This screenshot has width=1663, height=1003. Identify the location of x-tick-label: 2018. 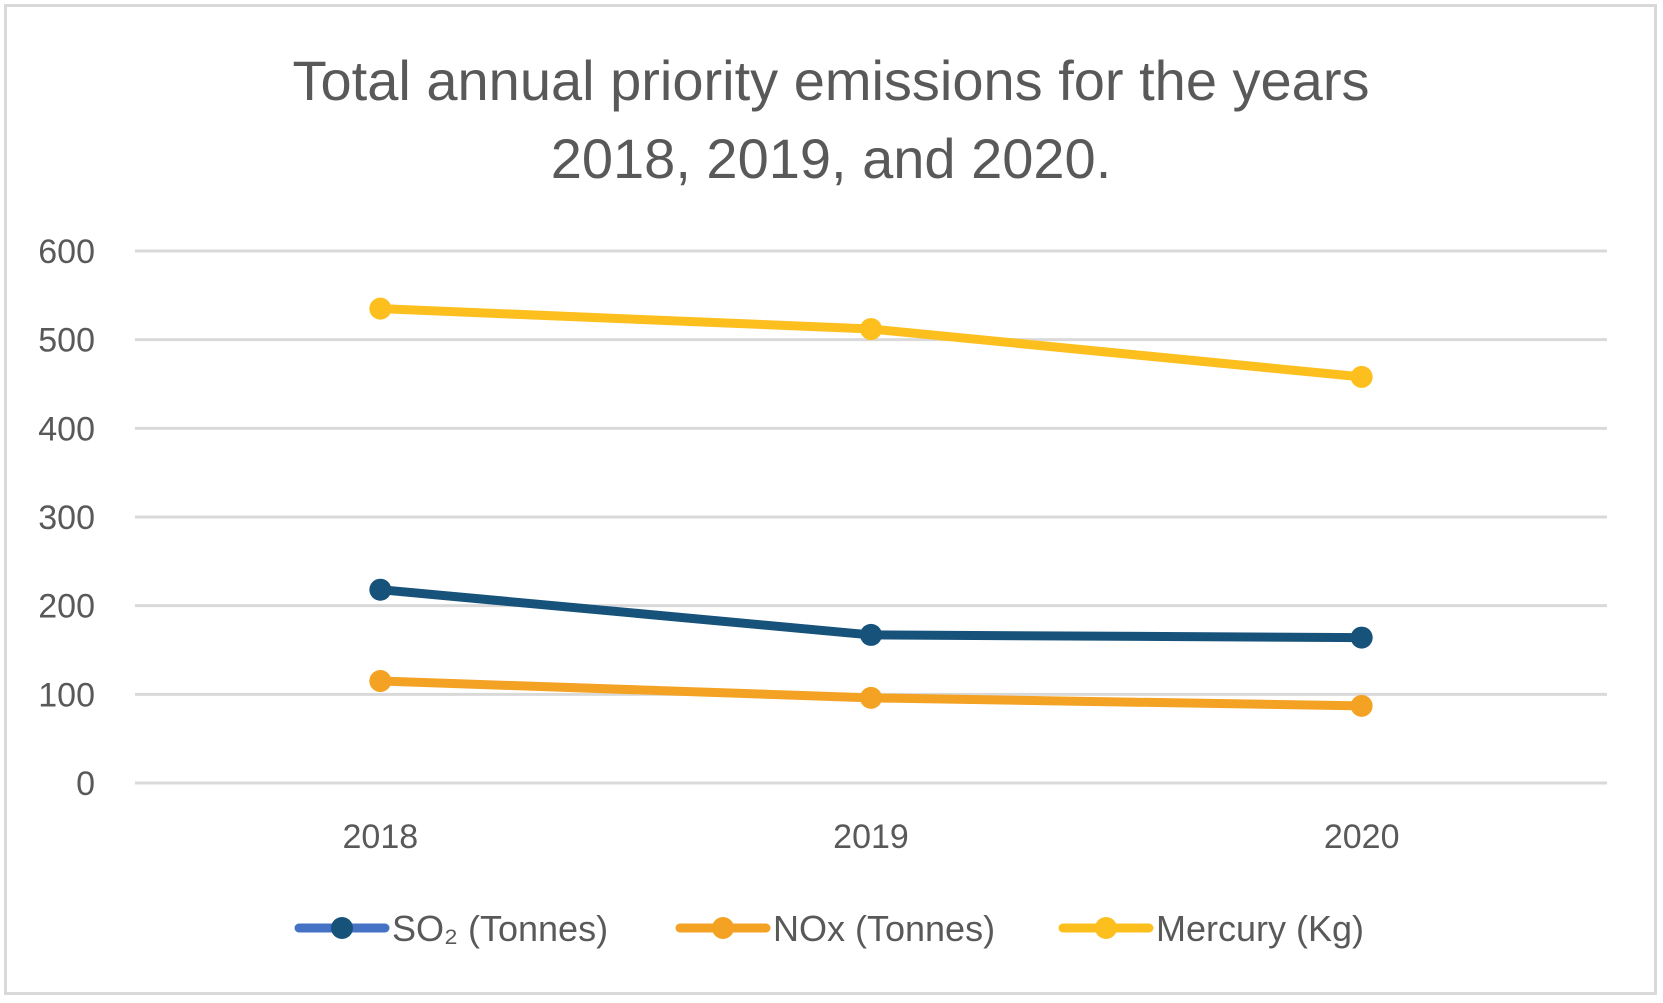
(381, 837).